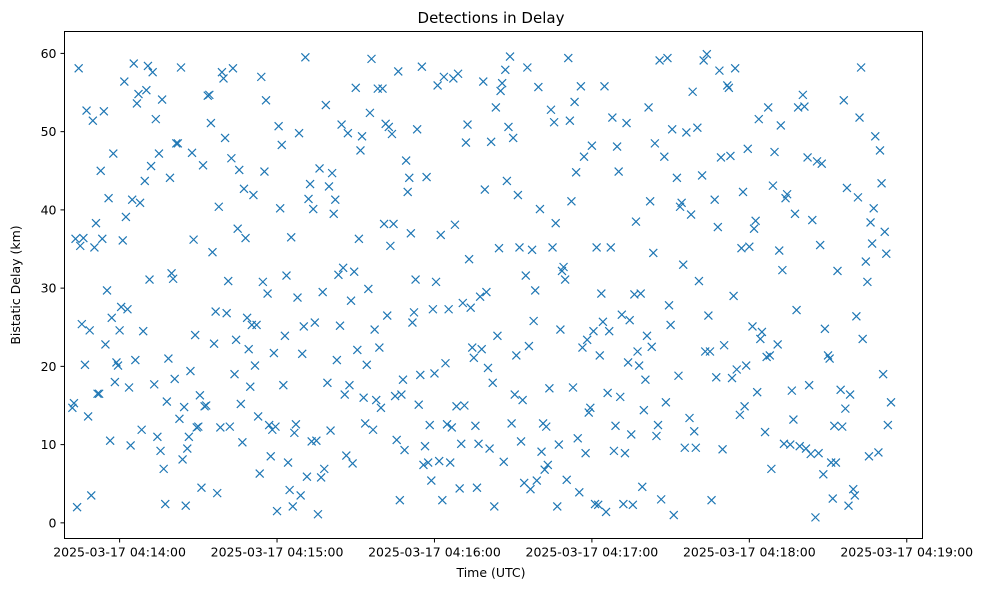 The width and height of the screenshot is (988, 590). I want to click on y-tick-label: 50, so click(49, 131).